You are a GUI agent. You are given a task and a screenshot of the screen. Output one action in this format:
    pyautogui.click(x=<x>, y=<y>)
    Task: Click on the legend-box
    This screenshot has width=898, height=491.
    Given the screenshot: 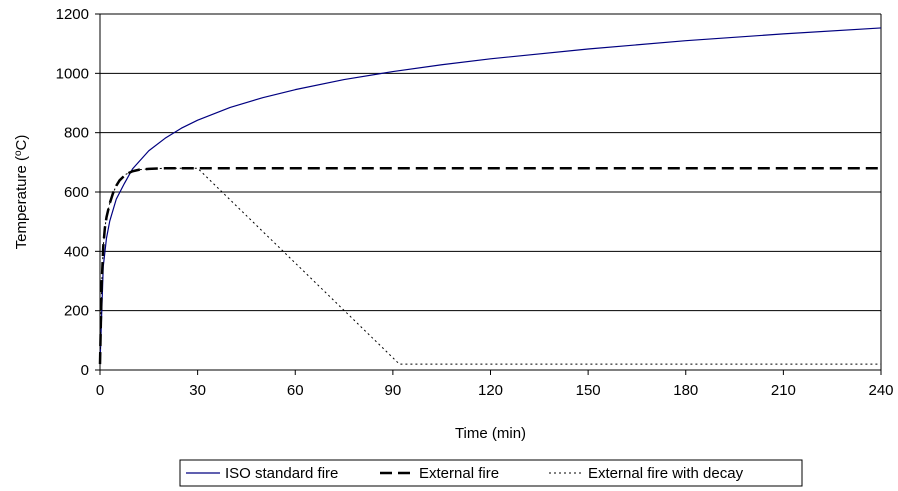 What is the action you would take?
    pyautogui.click(x=491, y=473)
    